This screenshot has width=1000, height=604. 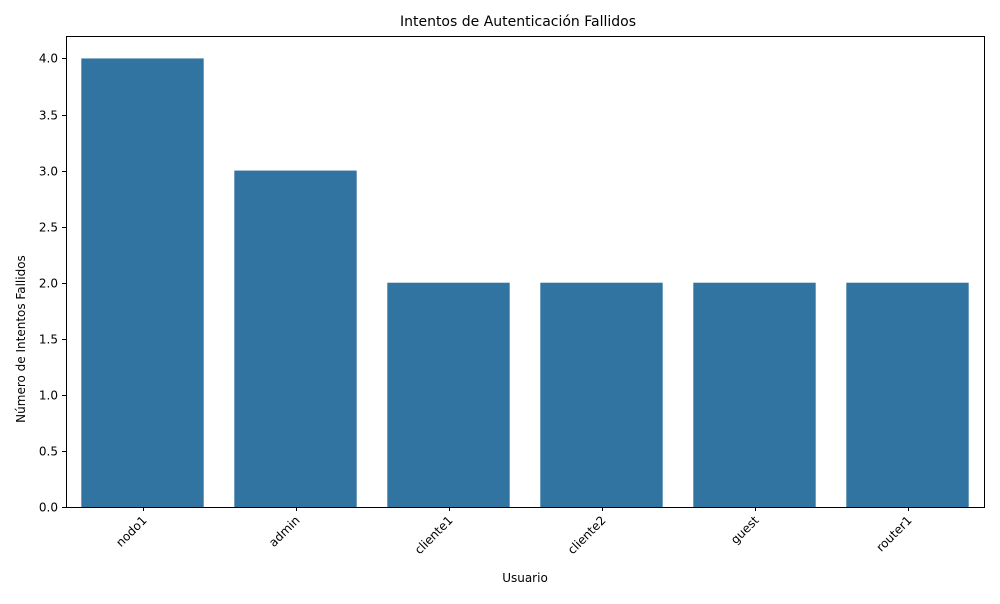 What do you see at coordinates (893, 533) in the screenshot?
I see `x-tick-label: router1` at bounding box center [893, 533].